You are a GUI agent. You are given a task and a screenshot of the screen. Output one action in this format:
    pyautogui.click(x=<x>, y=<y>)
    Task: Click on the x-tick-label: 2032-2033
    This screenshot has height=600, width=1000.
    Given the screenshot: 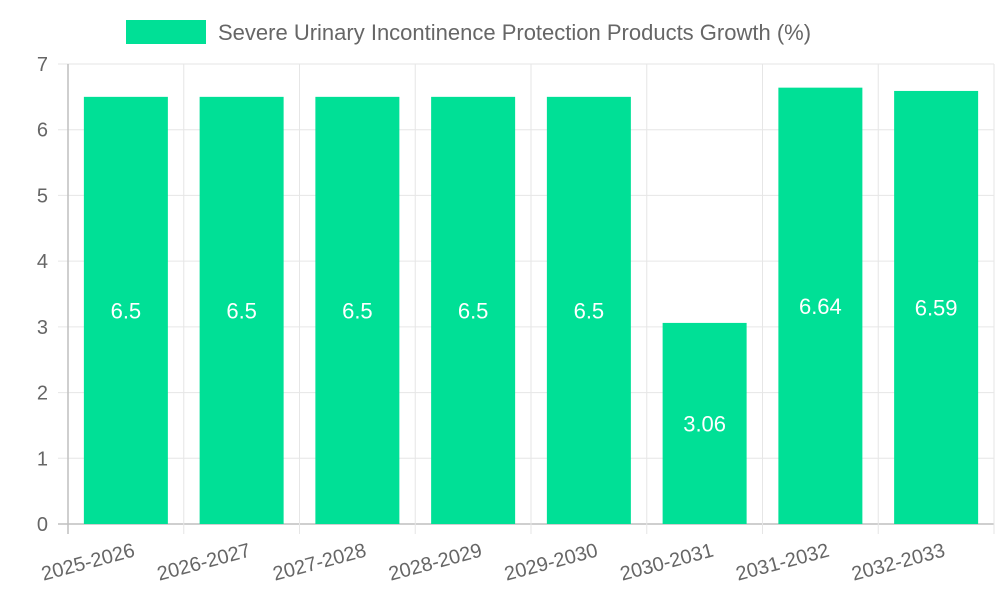 What is the action you would take?
    pyautogui.click(x=898, y=563)
    